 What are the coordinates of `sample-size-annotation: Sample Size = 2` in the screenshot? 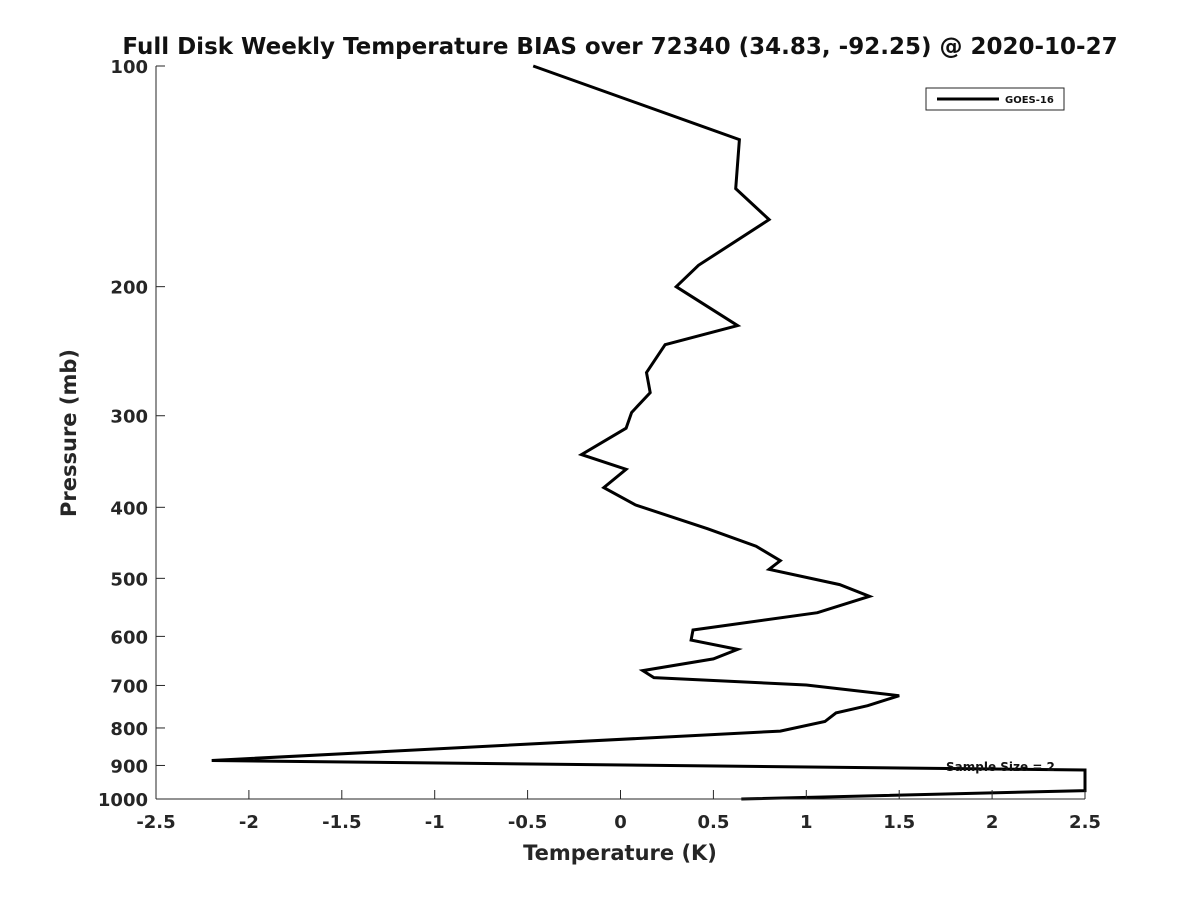 It's located at (1000, 767).